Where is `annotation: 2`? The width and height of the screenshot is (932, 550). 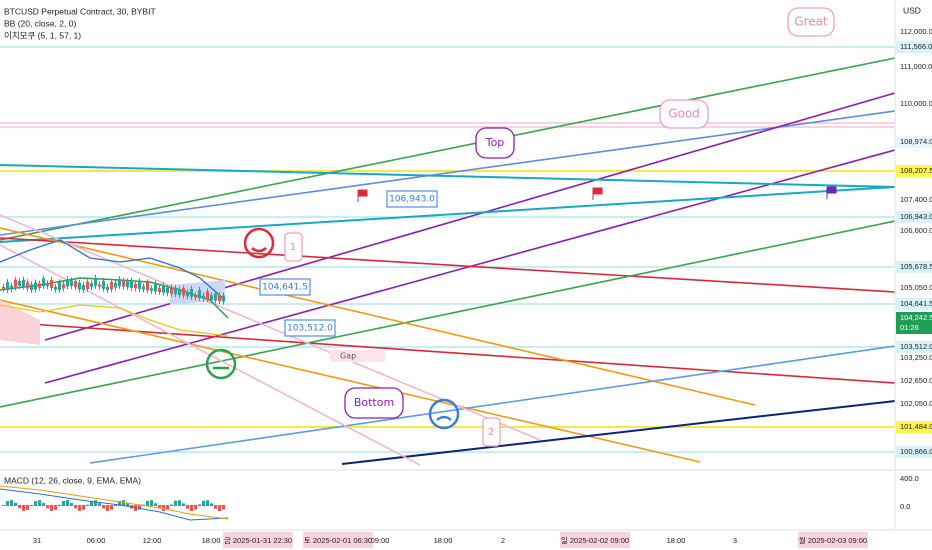 annotation: 2 is located at coordinates (491, 432).